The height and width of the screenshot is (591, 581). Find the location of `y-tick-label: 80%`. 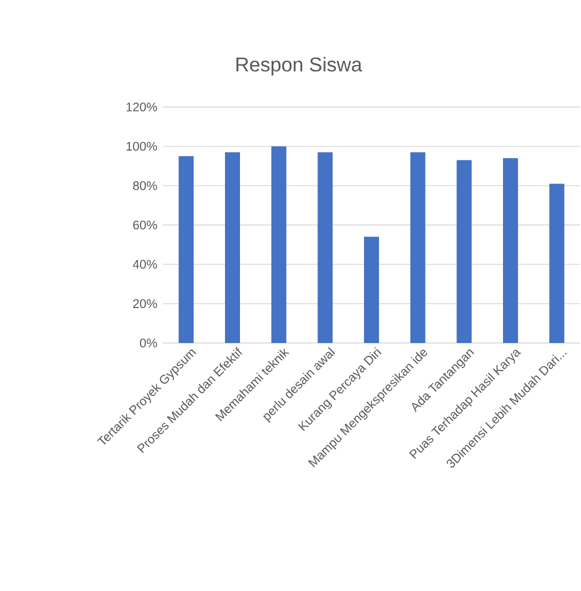

y-tick-label: 80% is located at coordinates (145, 185).